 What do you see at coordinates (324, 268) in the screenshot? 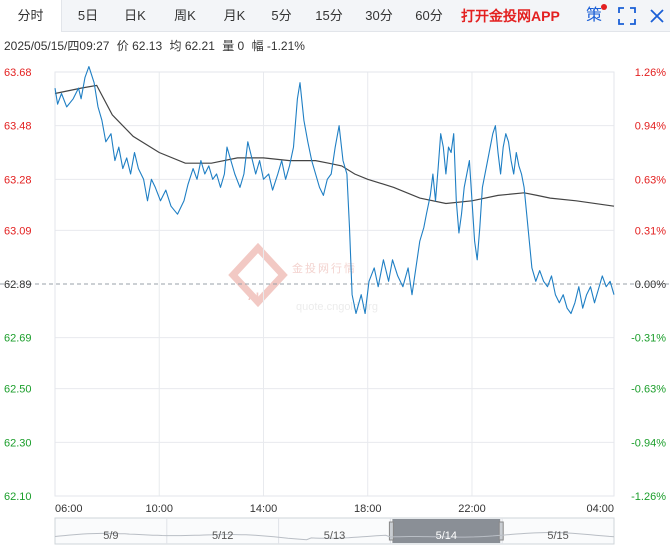
I see `watermark-cn: 金投网行情` at bounding box center [324, 268].